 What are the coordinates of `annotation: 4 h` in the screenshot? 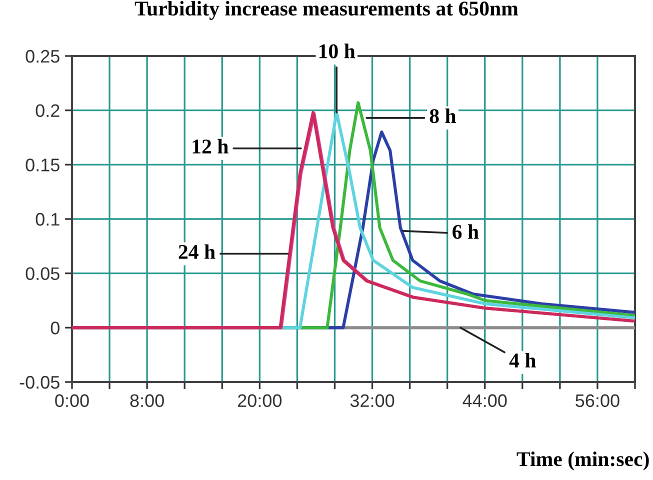 It's located at (522, 360).